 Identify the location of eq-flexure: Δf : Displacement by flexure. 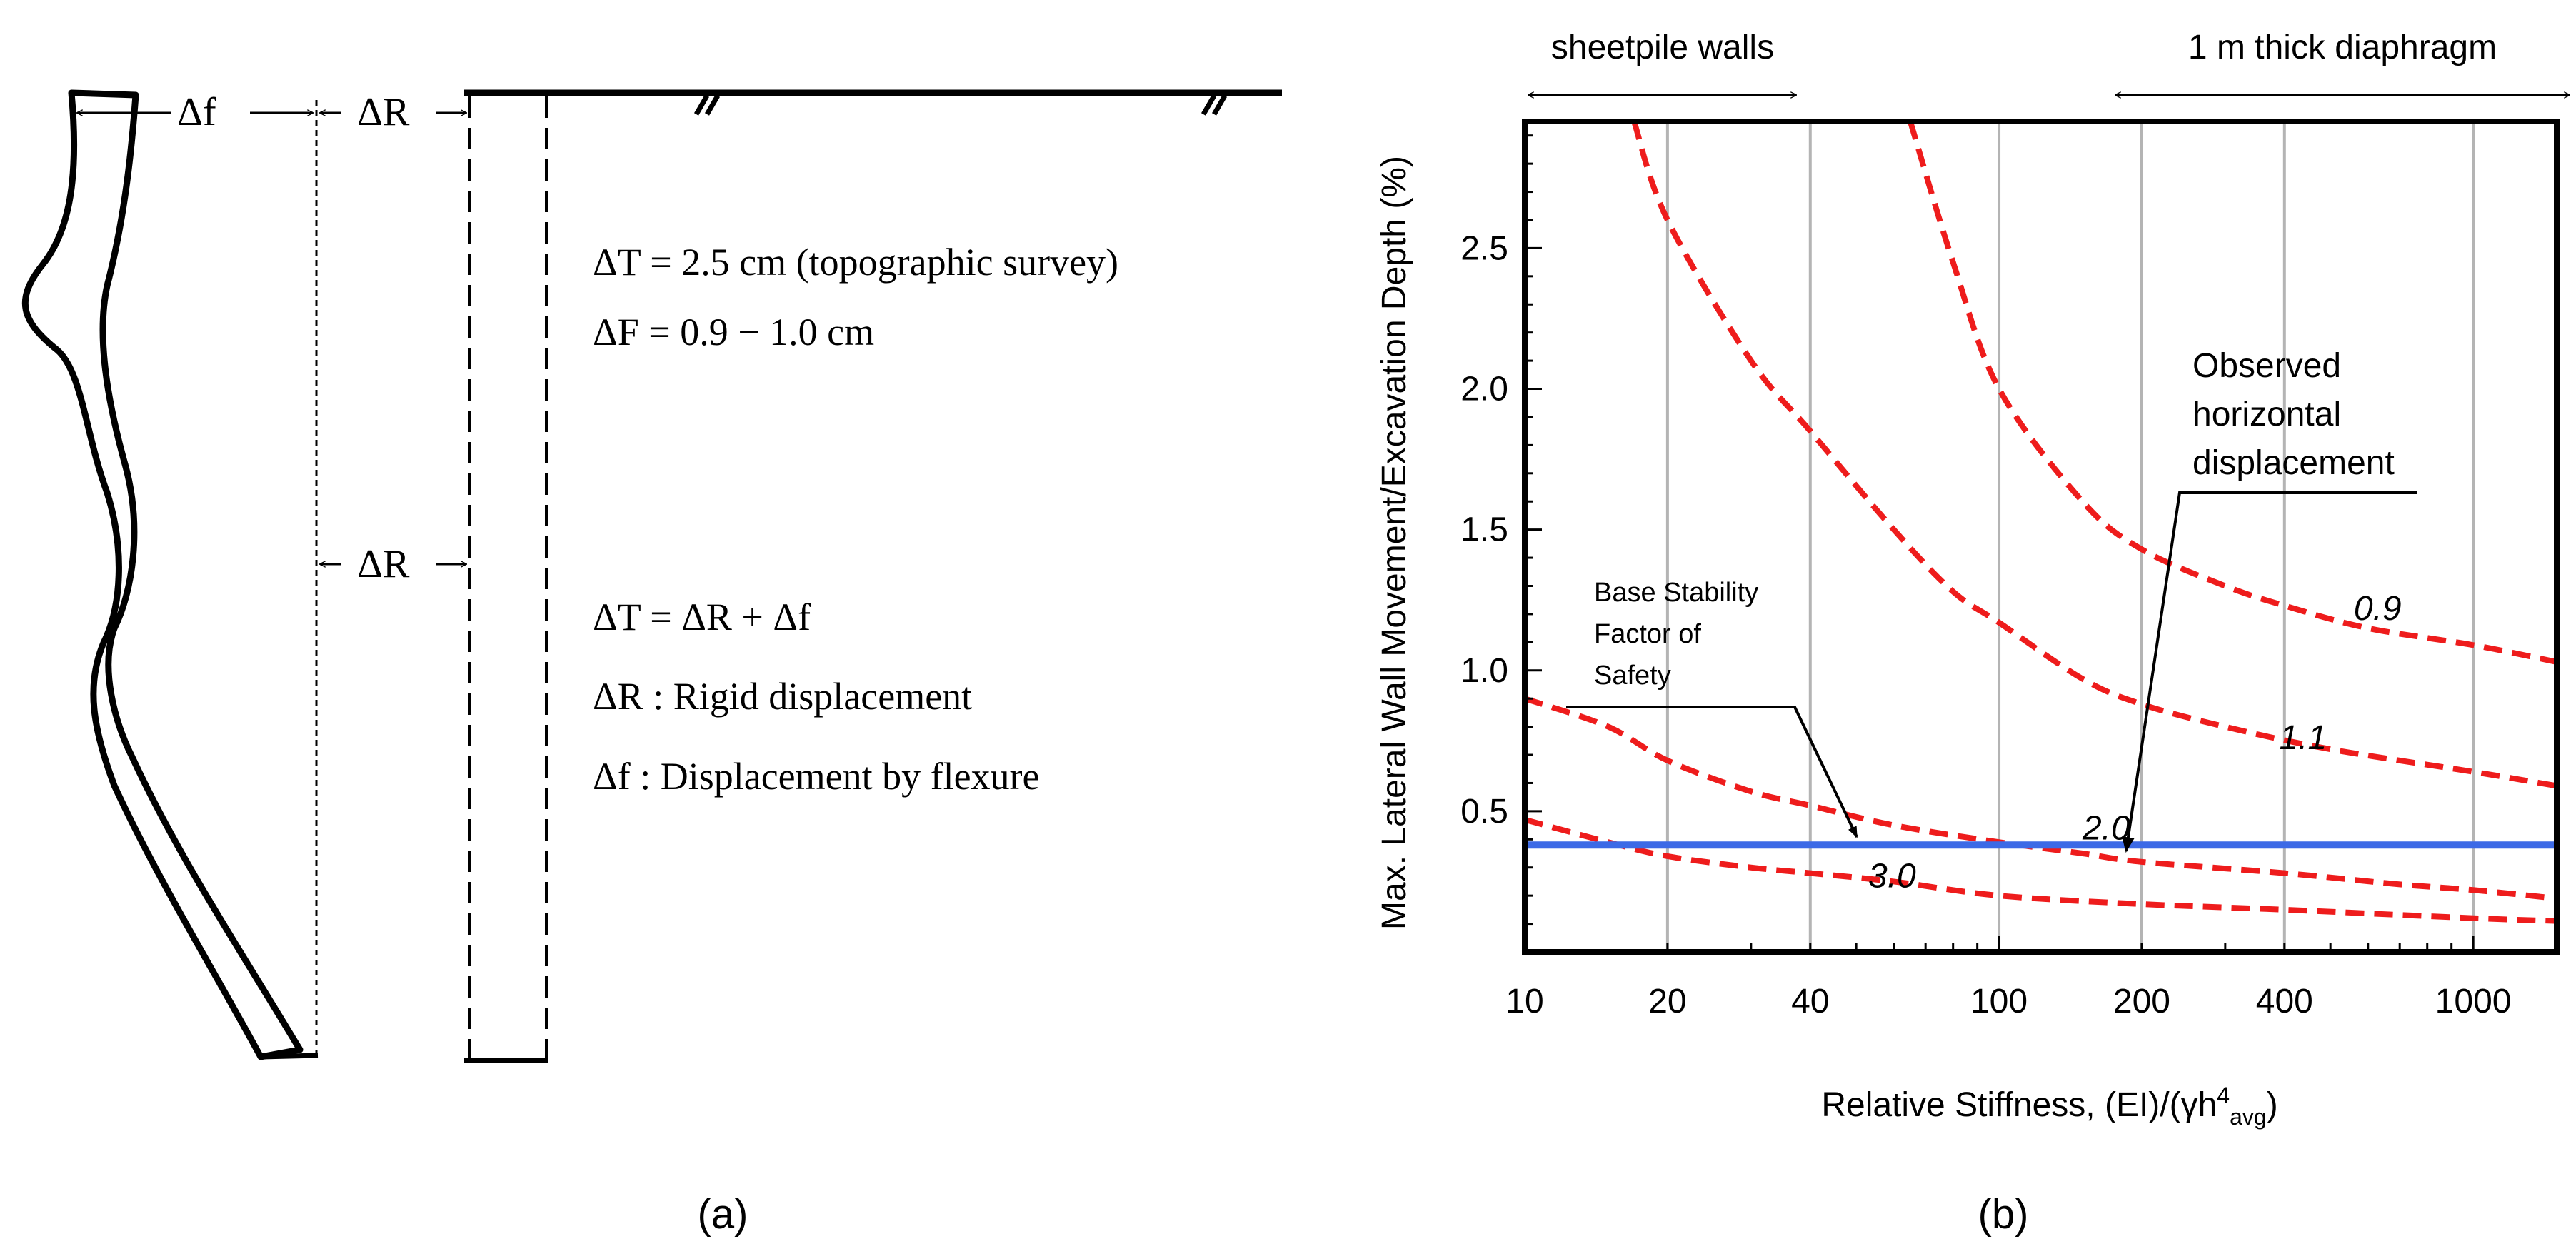
(816, 776).